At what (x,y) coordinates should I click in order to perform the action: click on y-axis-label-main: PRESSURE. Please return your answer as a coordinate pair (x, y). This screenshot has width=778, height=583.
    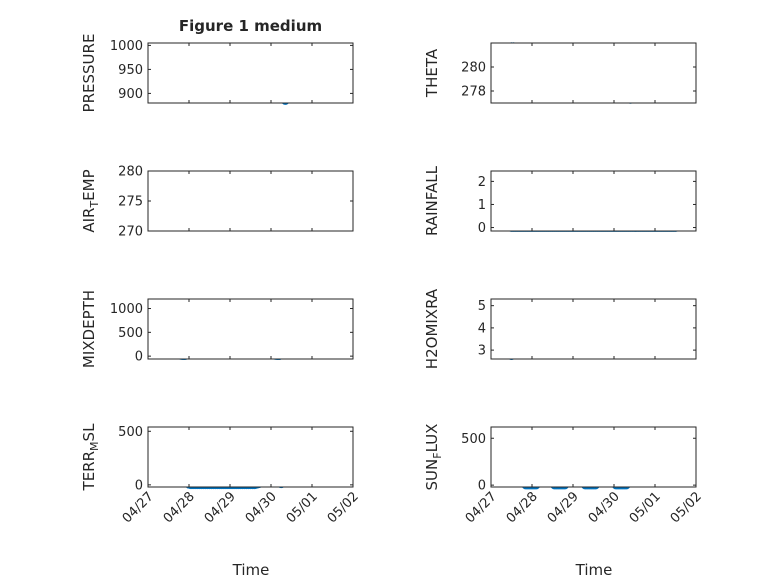
    Looking at the image, I should click on (89, 73).